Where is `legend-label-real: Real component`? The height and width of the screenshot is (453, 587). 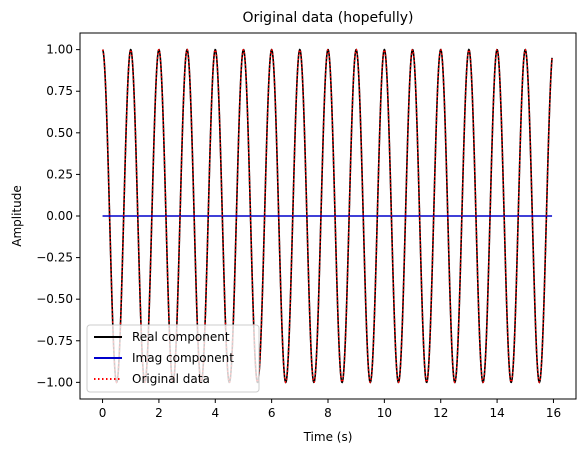 legend-label-real: Real component is located at coordinates (181, 337).